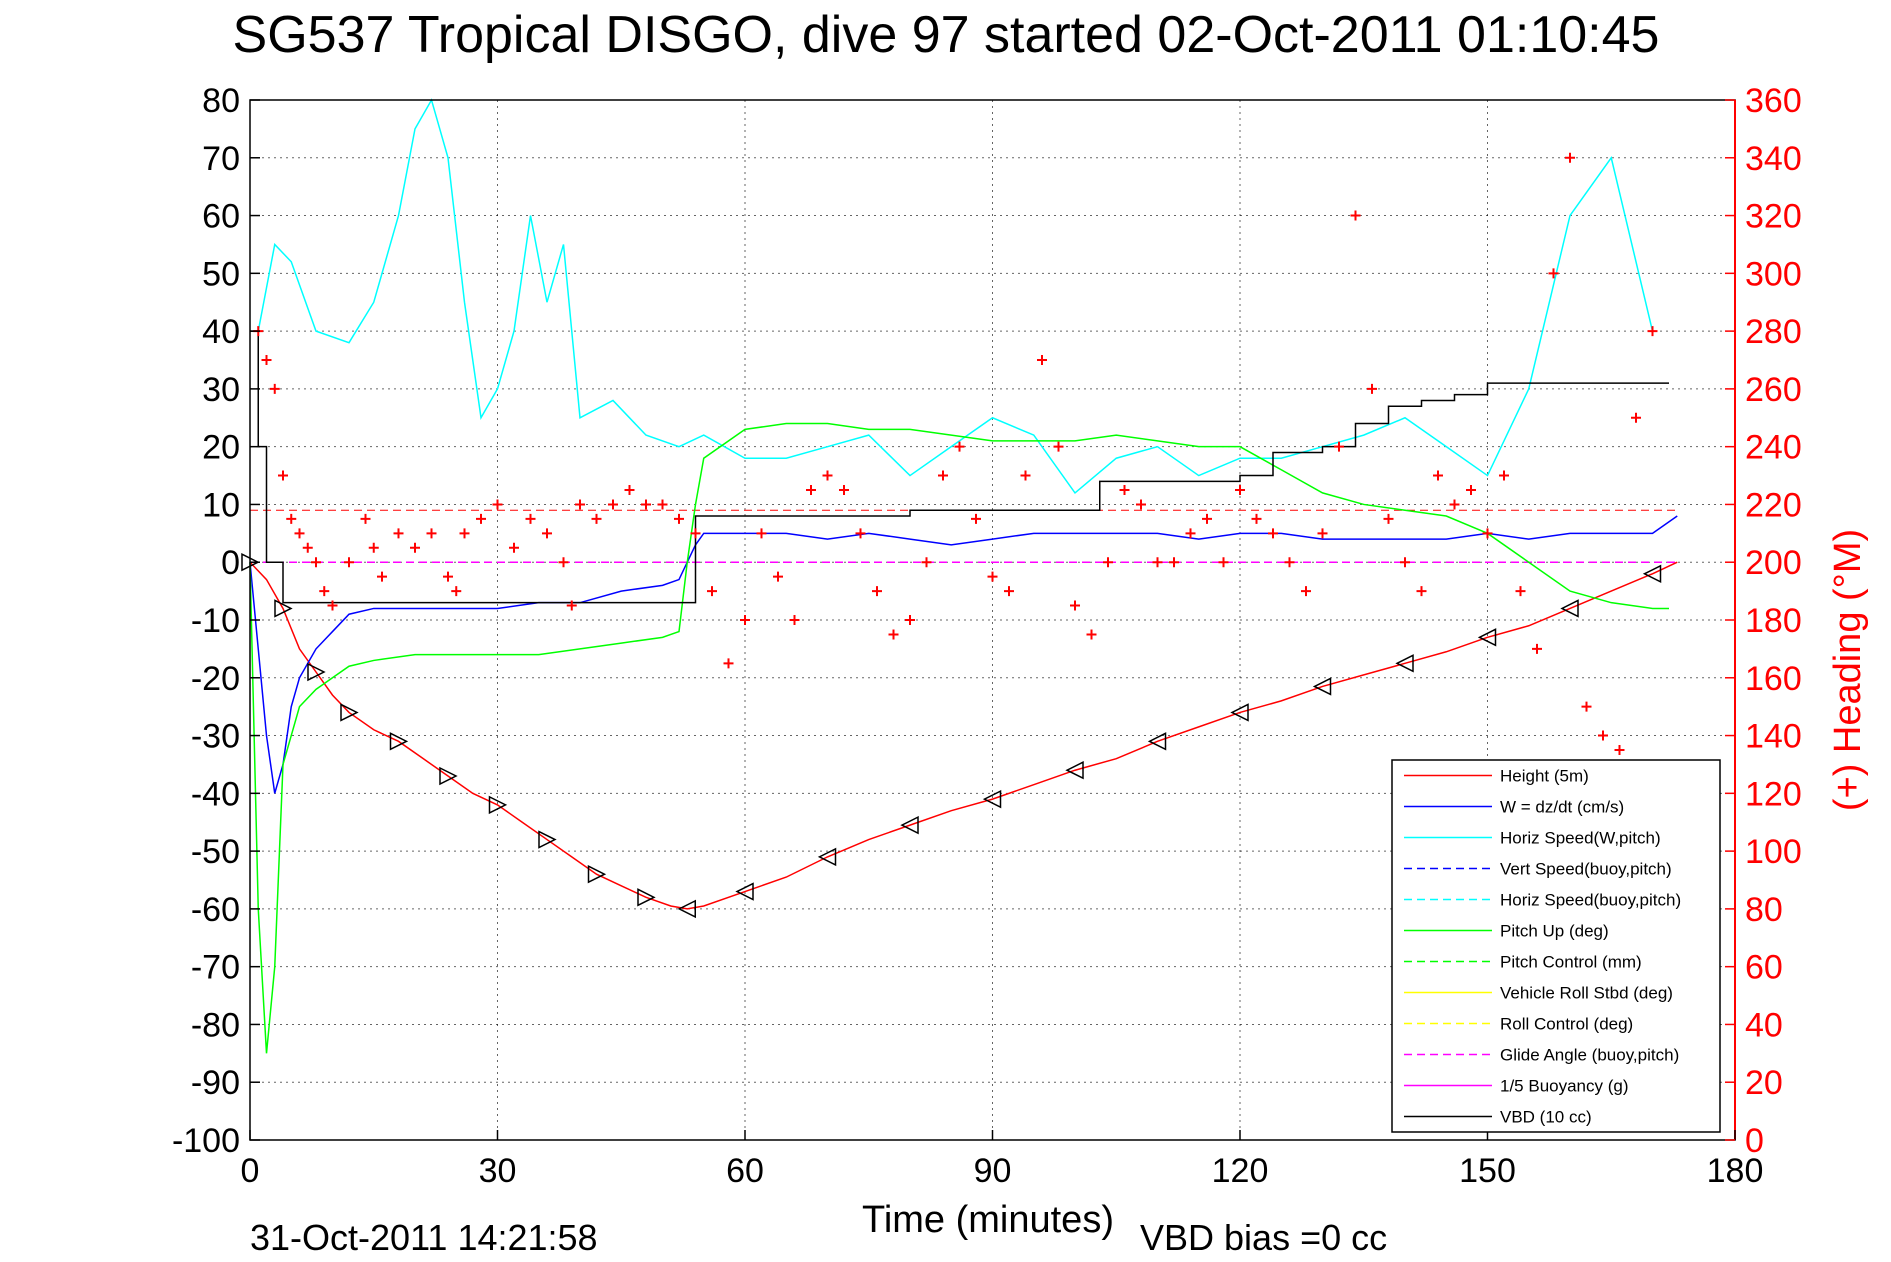  I want to click on legend-box, so click(1556, 946).